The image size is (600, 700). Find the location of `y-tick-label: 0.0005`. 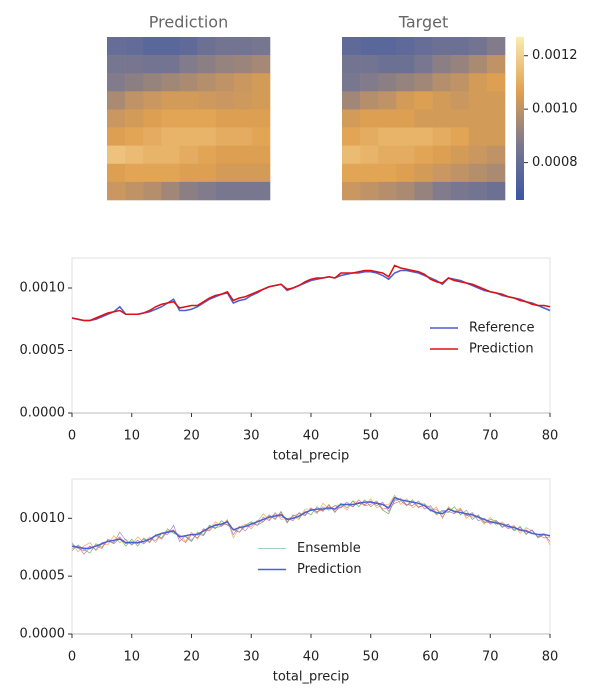

y-tick-label: 0.0005 is located at coordinates (43, 350).